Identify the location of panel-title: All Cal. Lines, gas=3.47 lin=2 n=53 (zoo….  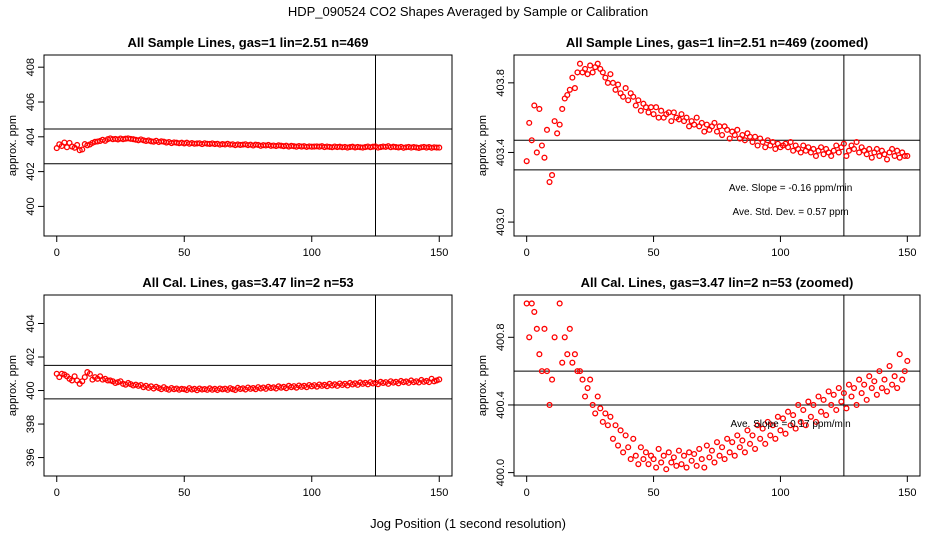
(717, 282).